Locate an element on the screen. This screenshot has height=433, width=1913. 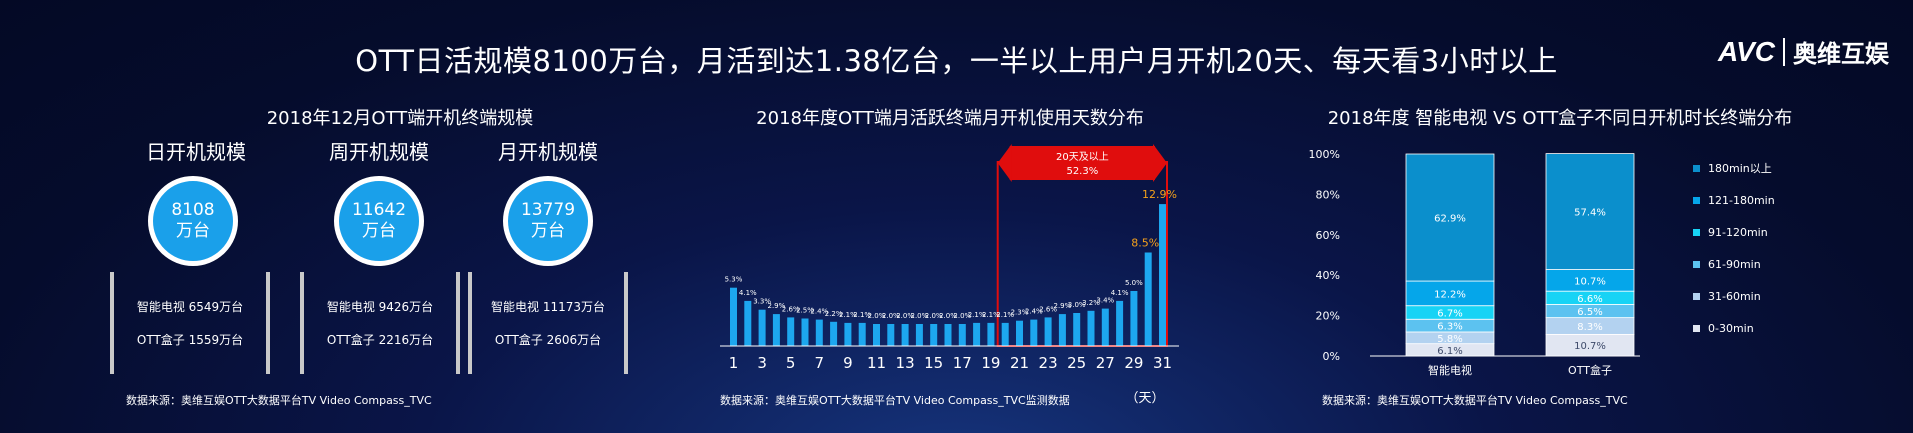
x-tick-label: 13 is located at coordinates (905, 363).